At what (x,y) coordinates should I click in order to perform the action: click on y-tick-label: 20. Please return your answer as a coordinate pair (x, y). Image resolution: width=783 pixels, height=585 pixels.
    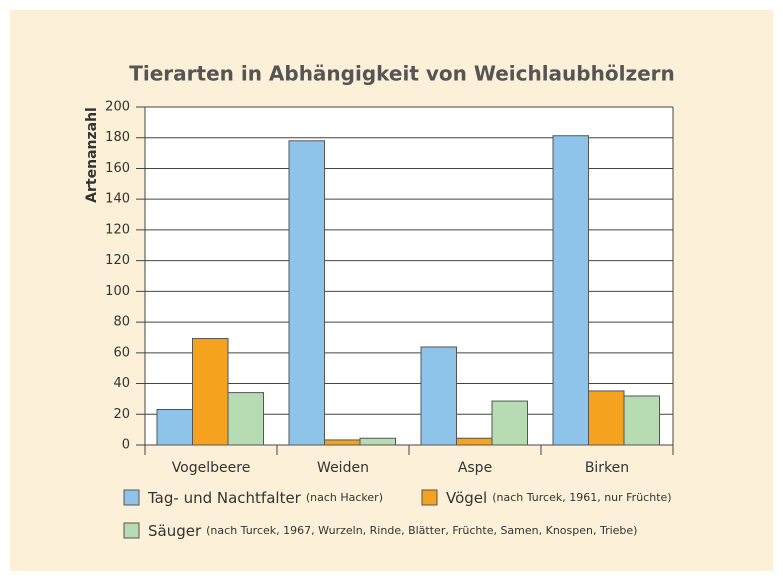
    Looking at the image, I should click on (121, 414).